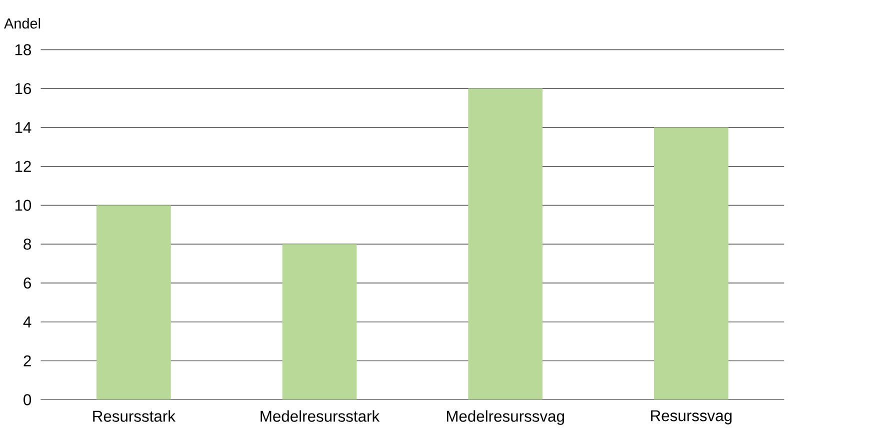 The image size is (877, 439). What do you see at coordinates (27, 322) in the screenshot?
I see `y-tick-label: 4` at bounding box center [27, 322].